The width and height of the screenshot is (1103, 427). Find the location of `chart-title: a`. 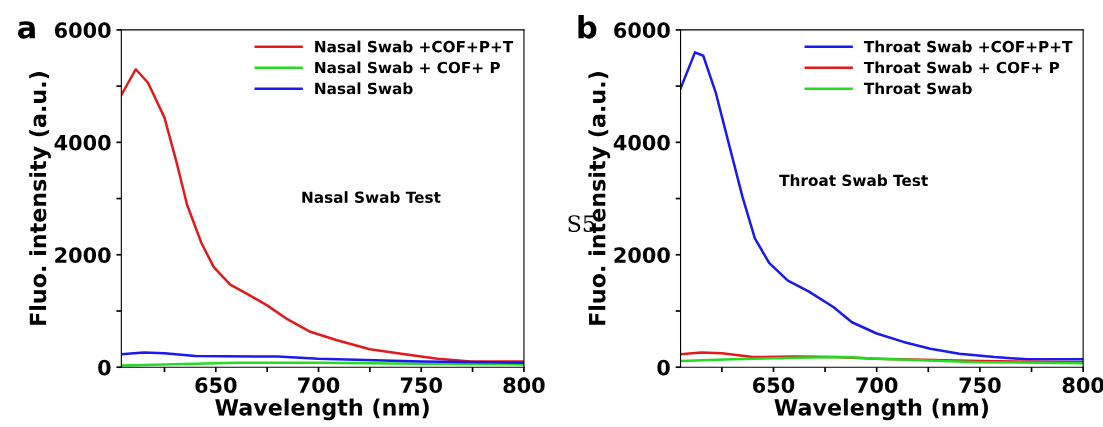

chart-title: a is located at coordinates (26, 30).